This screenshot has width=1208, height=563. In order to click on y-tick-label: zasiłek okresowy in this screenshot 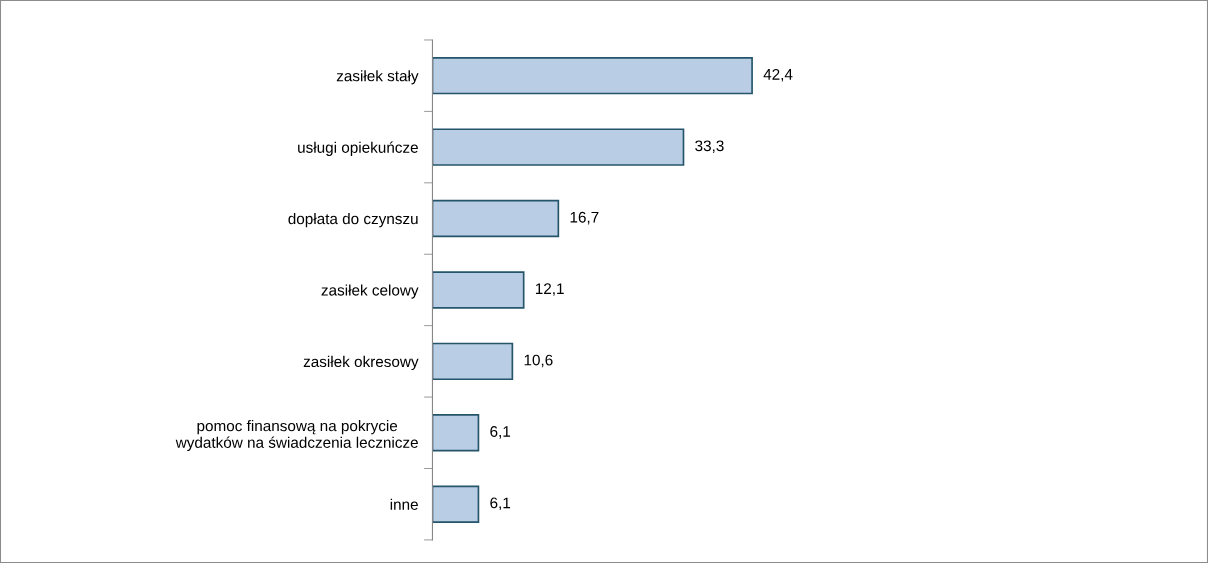, I will do `click(361, 363)`.